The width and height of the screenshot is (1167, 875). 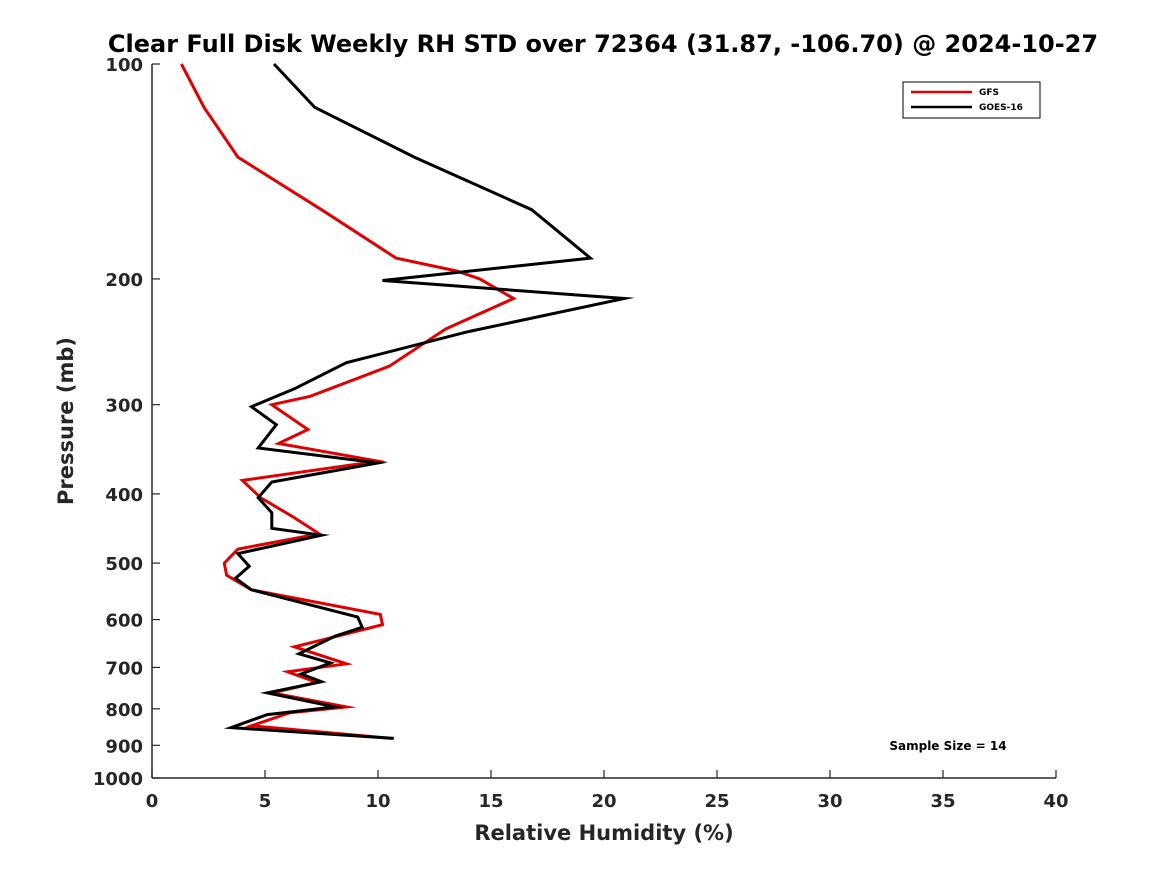 I want to click on y-tick-label: 900, so click(x=124, y=746).